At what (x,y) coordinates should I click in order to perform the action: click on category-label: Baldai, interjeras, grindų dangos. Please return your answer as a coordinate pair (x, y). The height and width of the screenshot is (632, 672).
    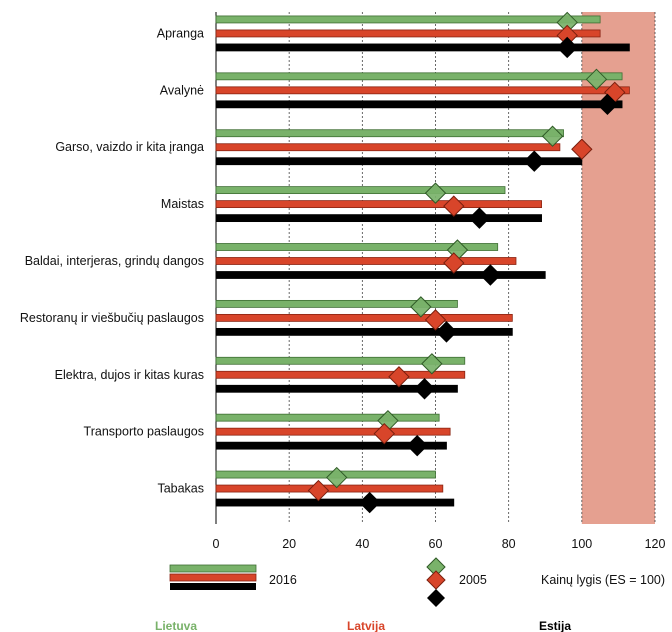
    Looking at the image, I should click on (114, 261).